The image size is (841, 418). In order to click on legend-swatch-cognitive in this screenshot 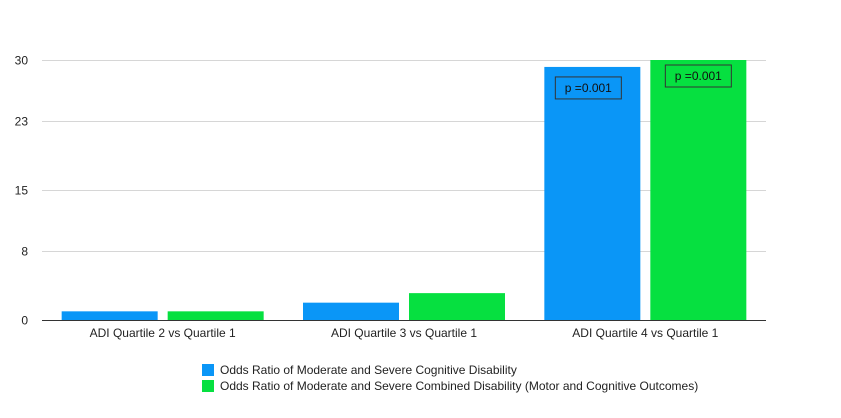, I will do `click(208, 370)`.